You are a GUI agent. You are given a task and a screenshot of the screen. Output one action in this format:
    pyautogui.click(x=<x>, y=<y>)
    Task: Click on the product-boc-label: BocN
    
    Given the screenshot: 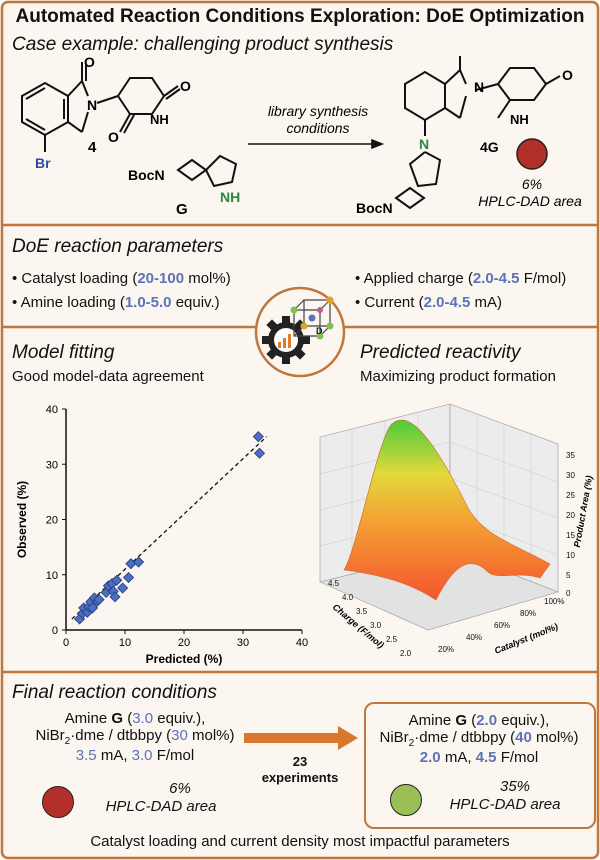 What is the action you would take?
    pyautogui.click(x=374, y=208)
    